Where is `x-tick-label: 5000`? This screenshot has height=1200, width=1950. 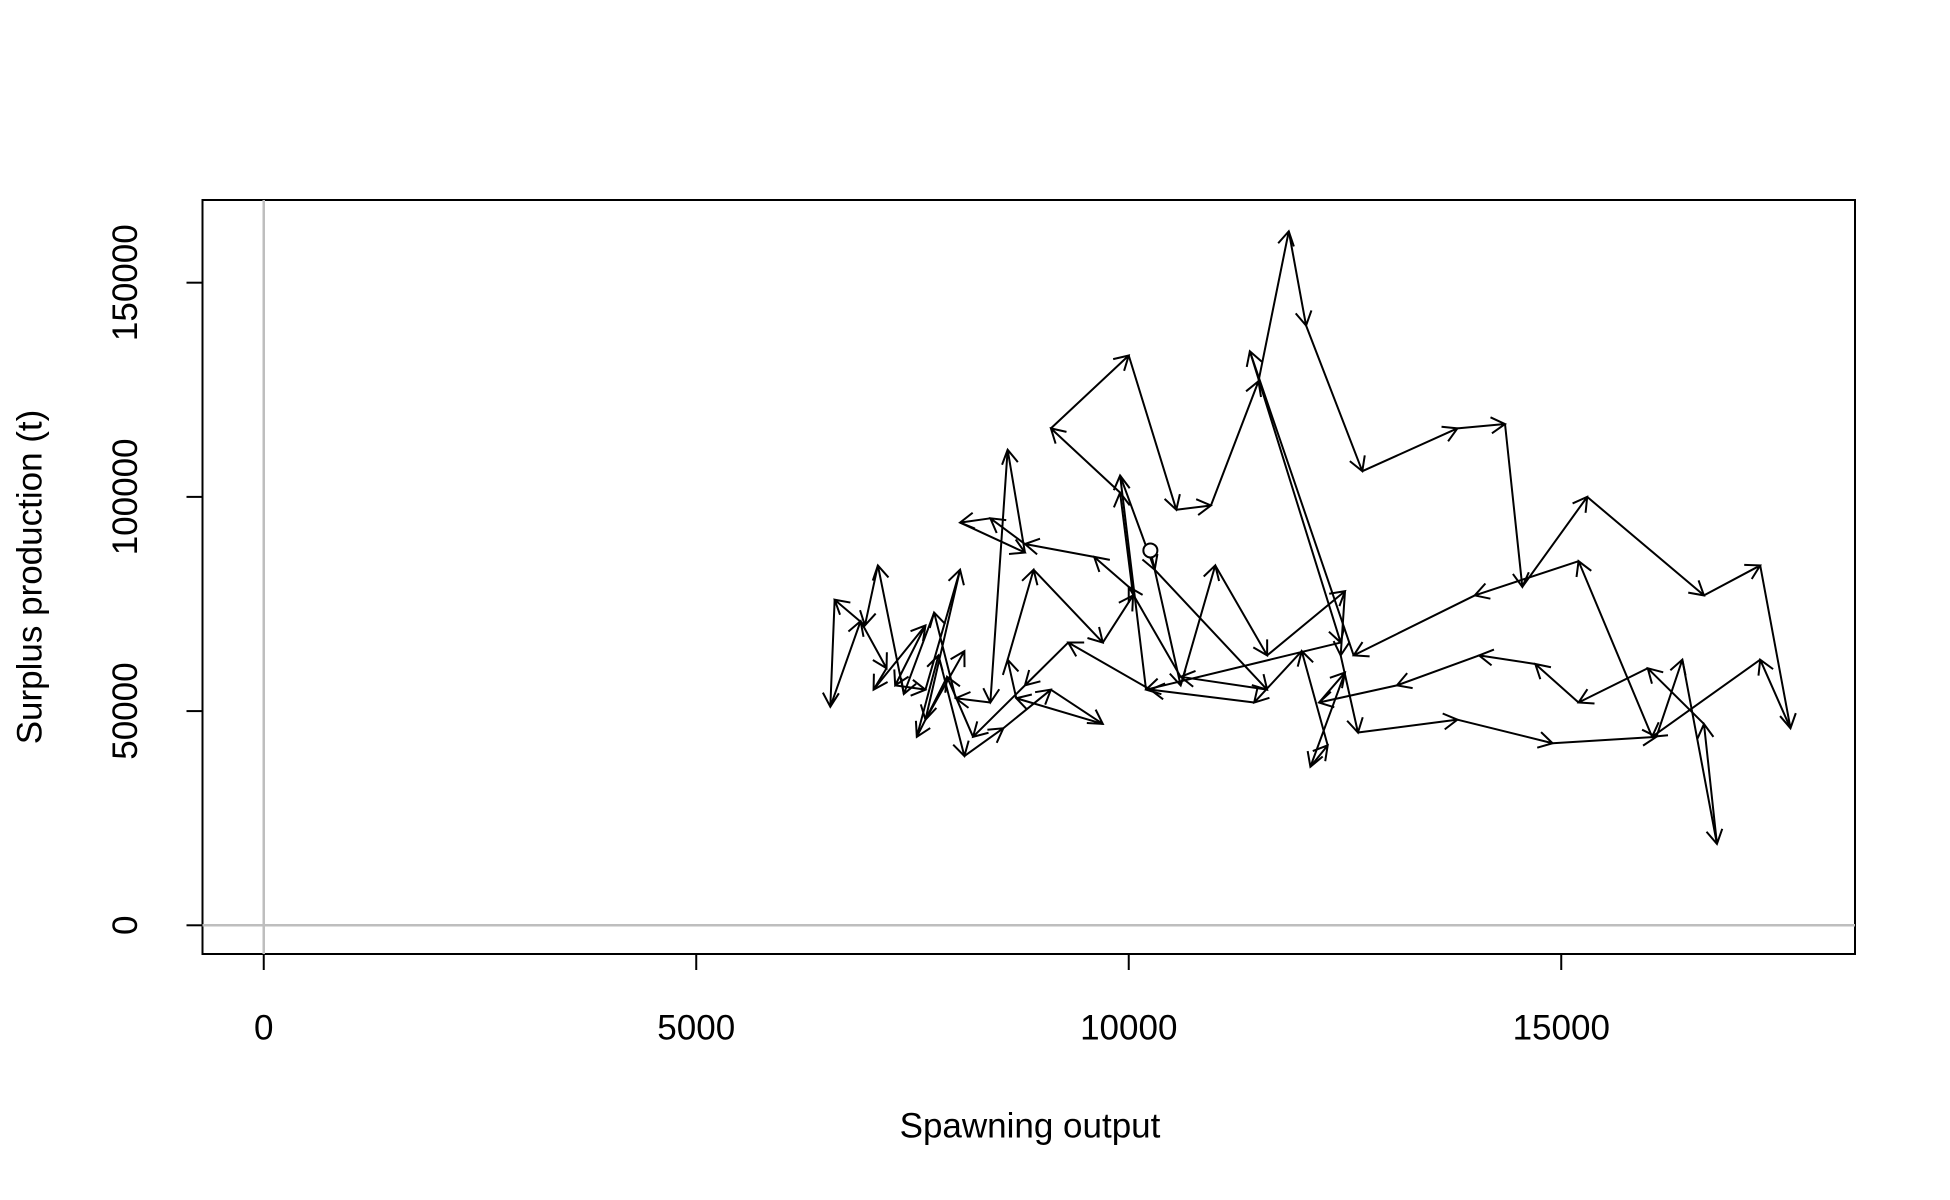
x-tick-label: 5000 is located at coordinates (696, 1027).